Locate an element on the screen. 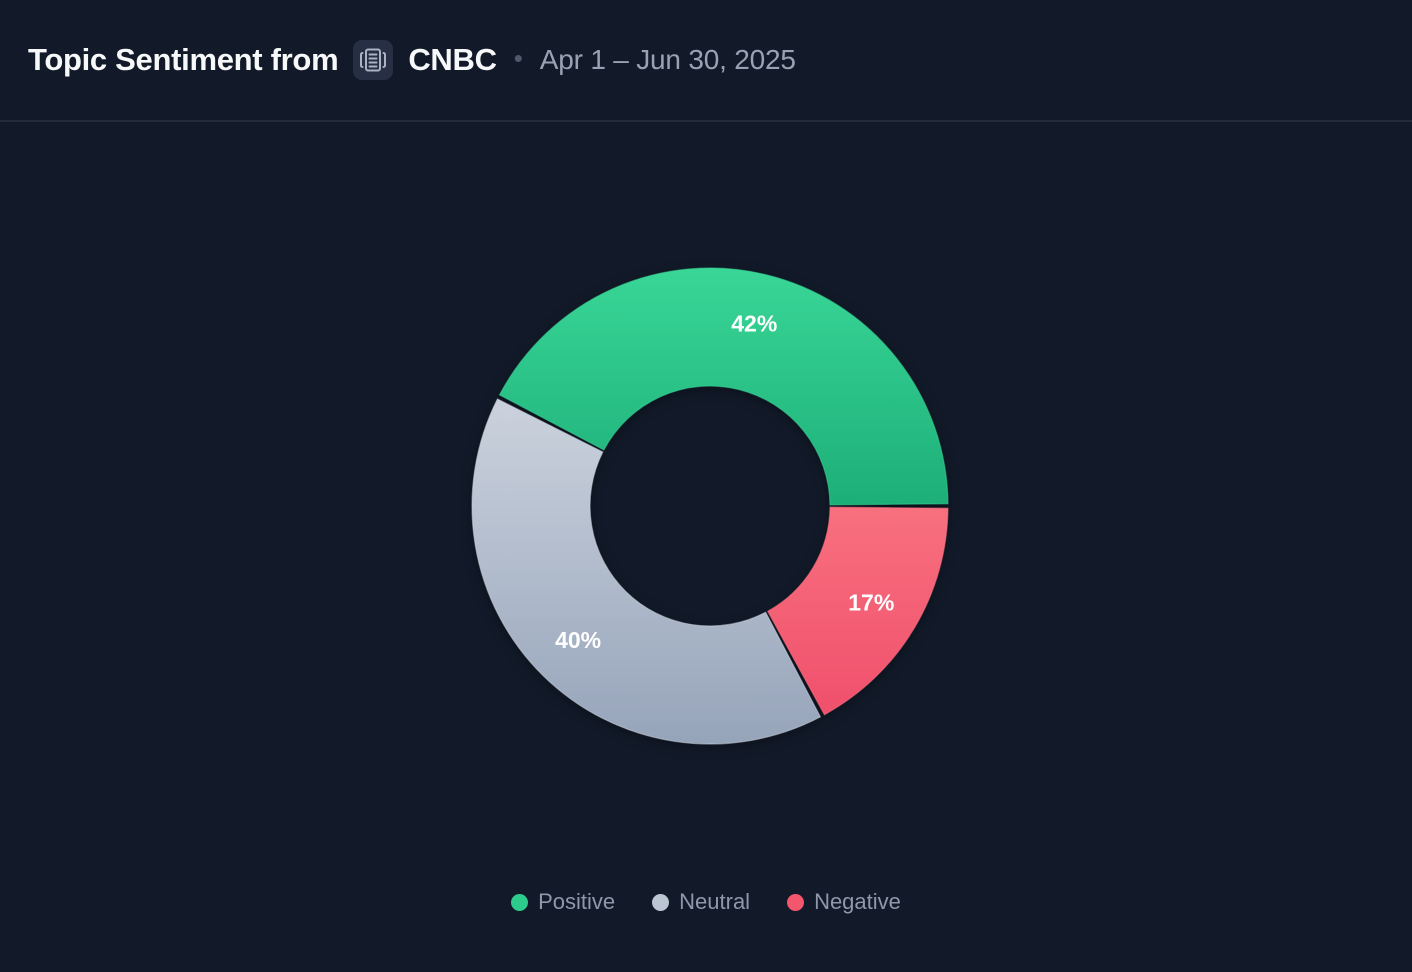 The width and height of the screenshot is (1412, 972). legend-dot-positive is located at coordinates (520, 902).